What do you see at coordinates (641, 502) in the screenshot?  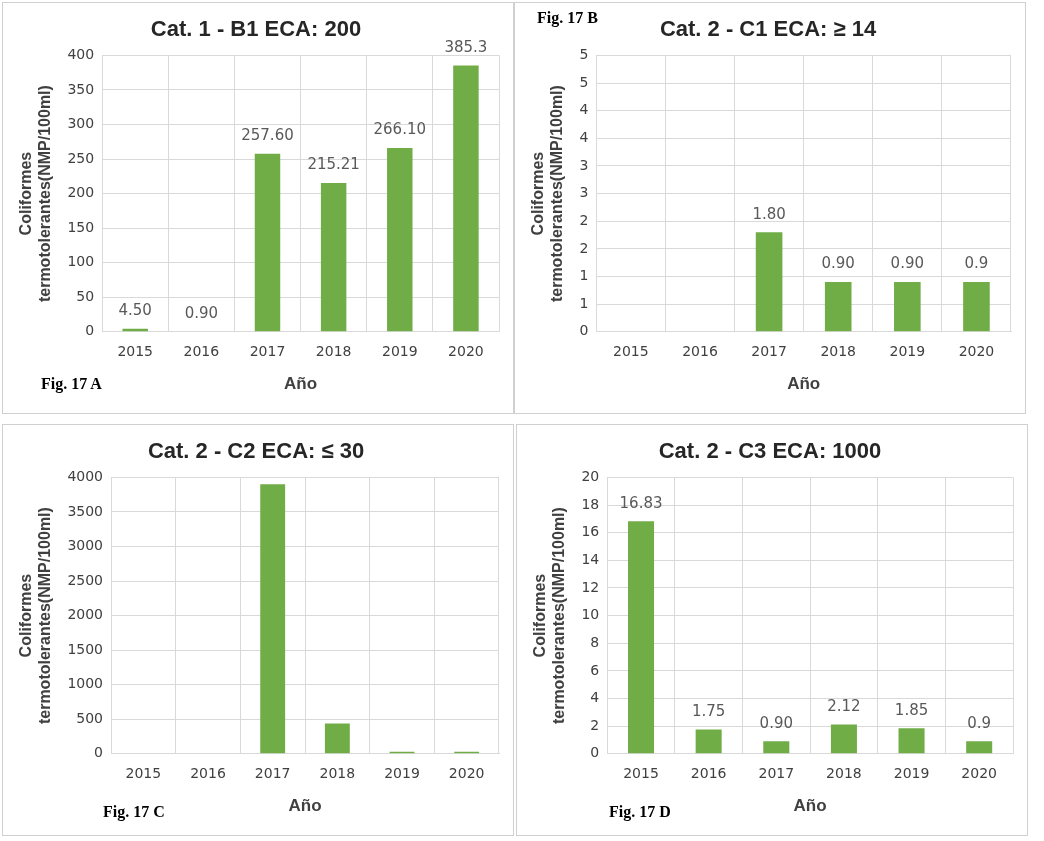 I see `data-label: 16.83` at bounding box center [641, 502].